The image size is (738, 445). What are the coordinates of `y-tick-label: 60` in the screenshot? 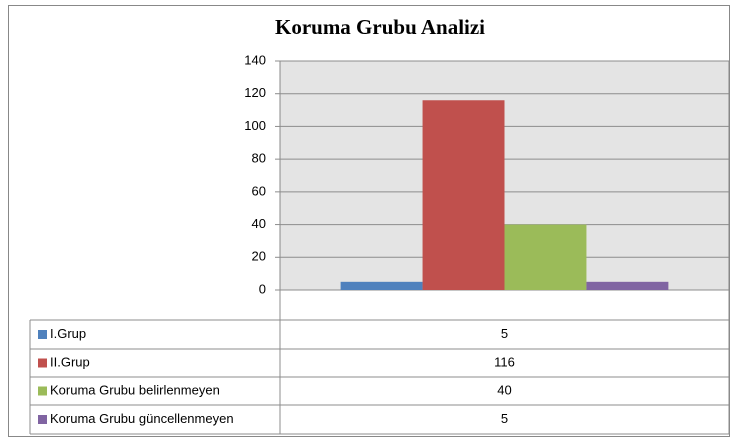 It's located at (259, 190).